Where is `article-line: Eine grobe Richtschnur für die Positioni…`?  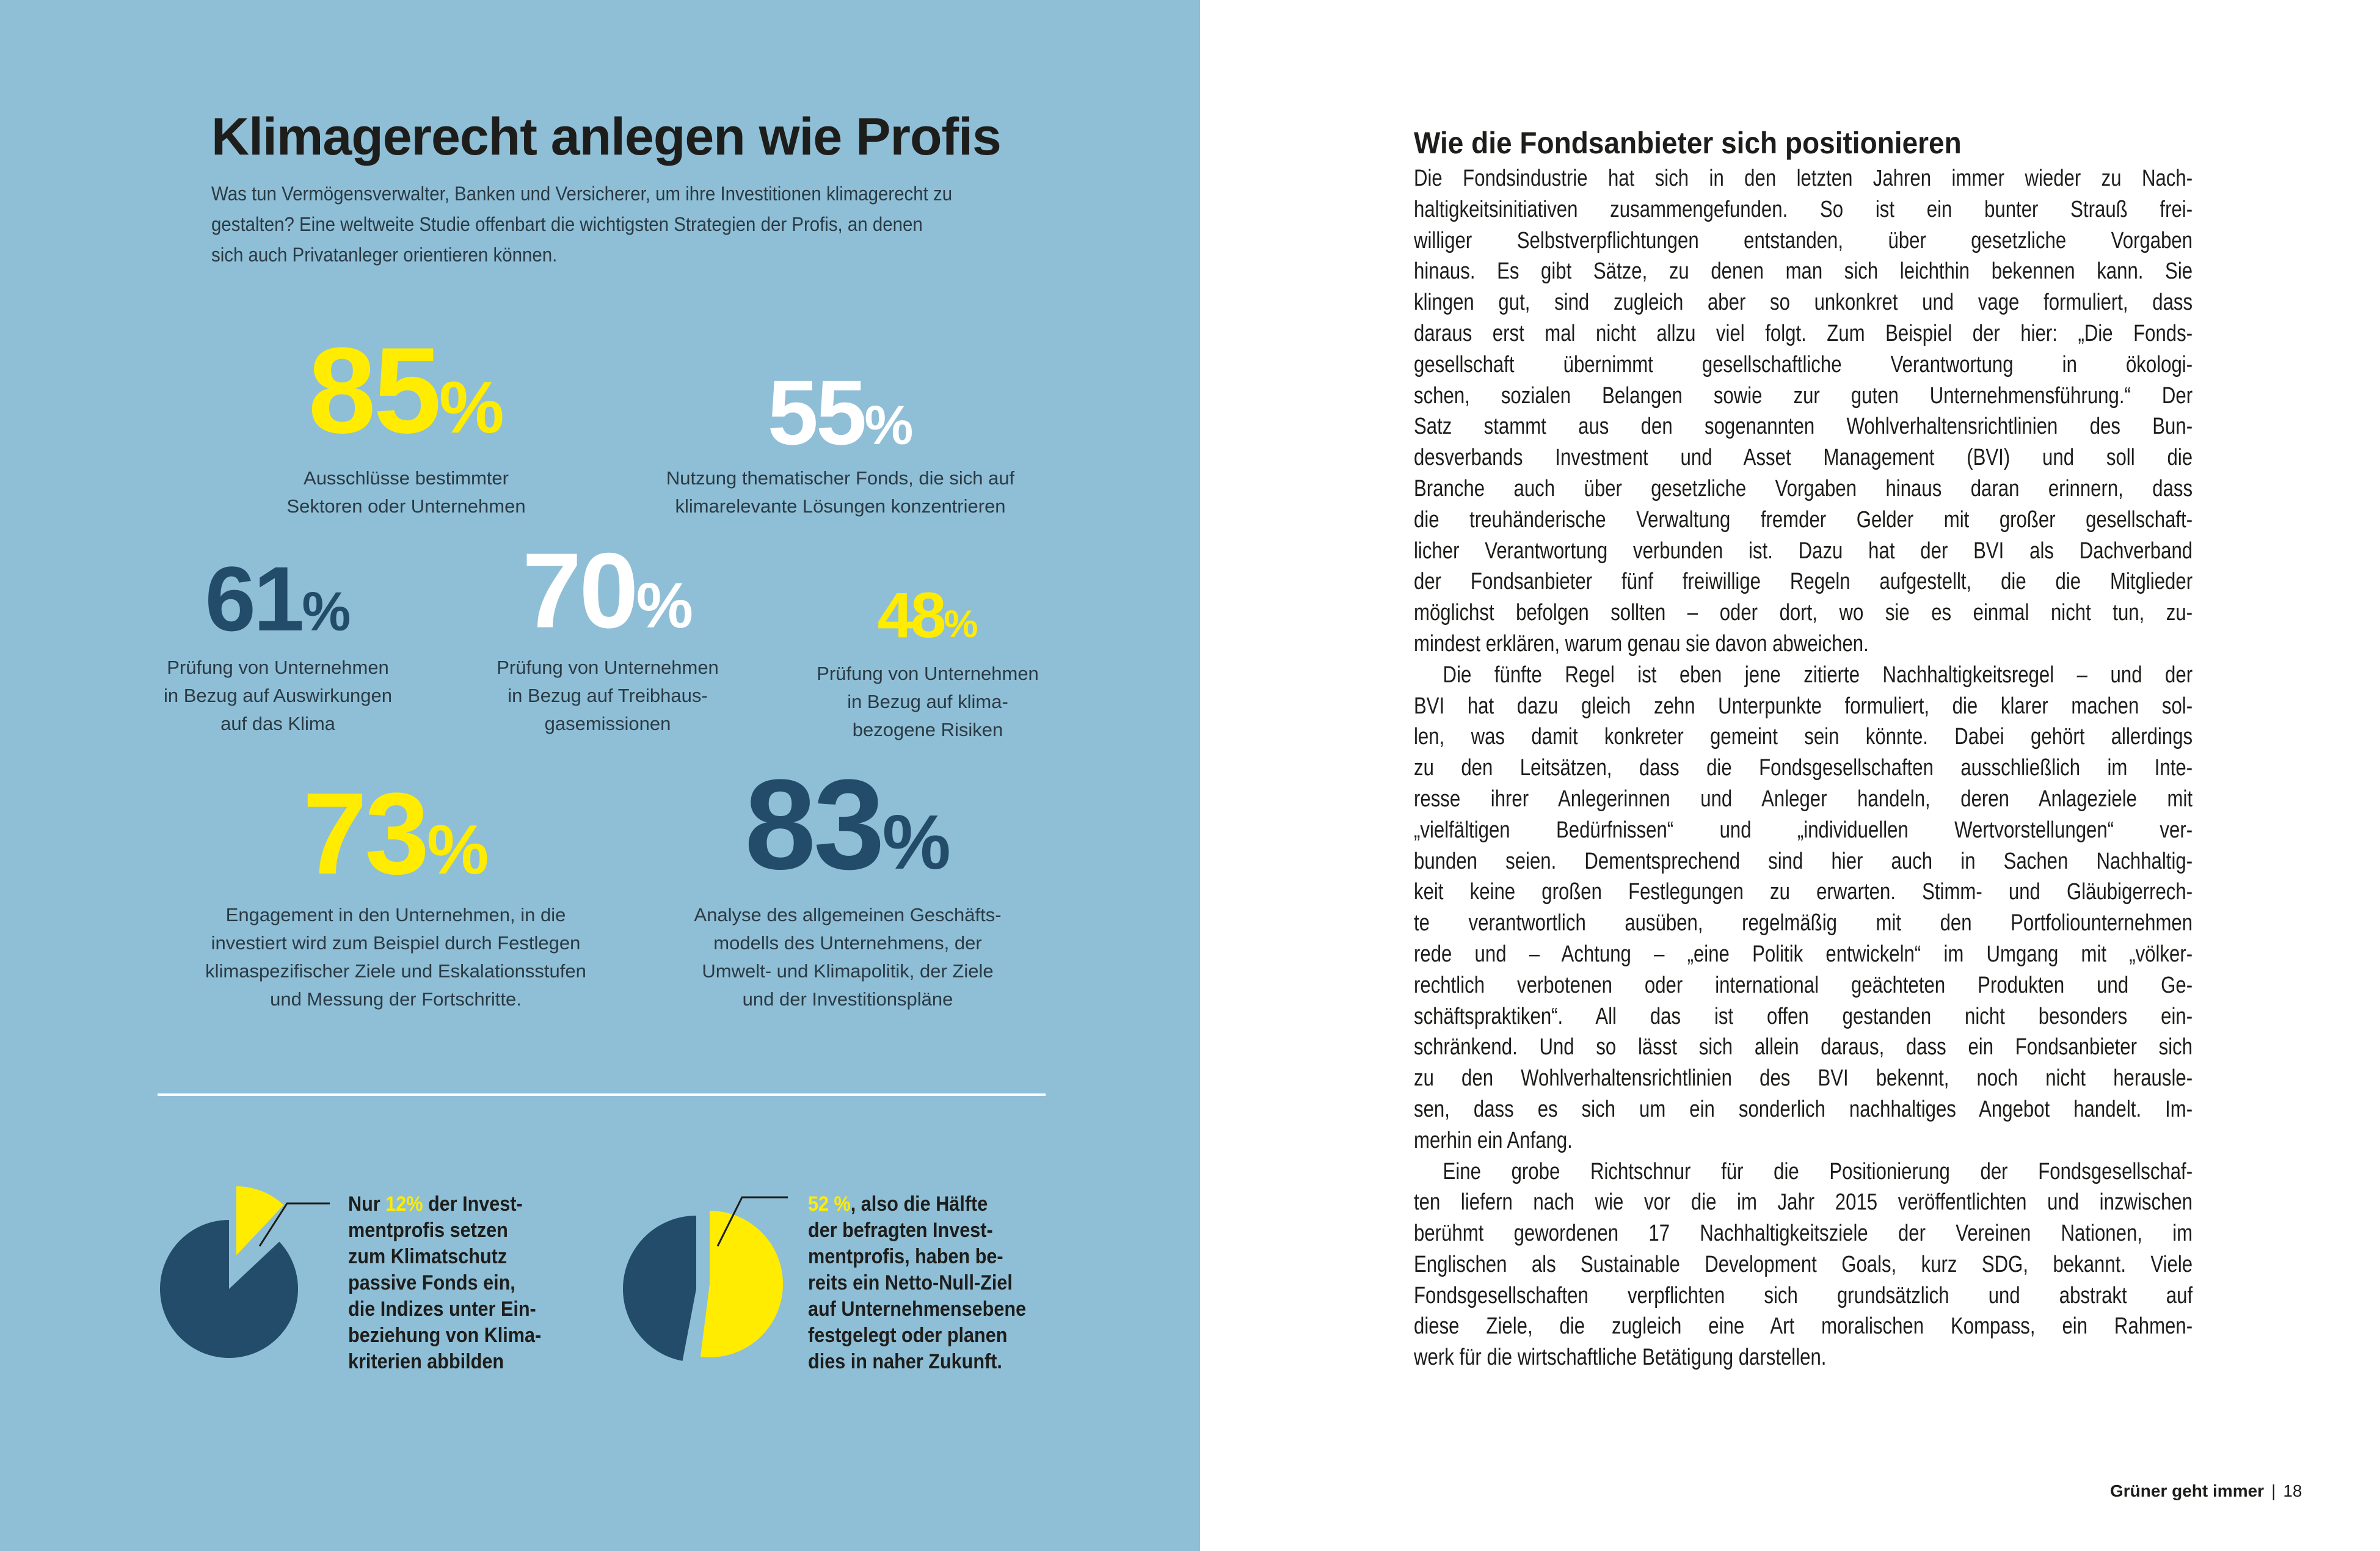 article-line: Eine grobe Richtschnur für die Positioni… is located at coordinates (1818, 1171).